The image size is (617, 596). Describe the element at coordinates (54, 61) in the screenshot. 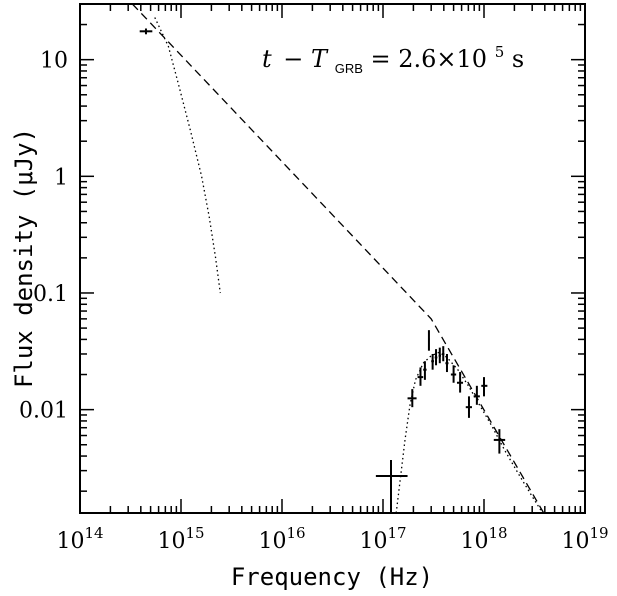

I see `y-tick-label: 10` at that location.